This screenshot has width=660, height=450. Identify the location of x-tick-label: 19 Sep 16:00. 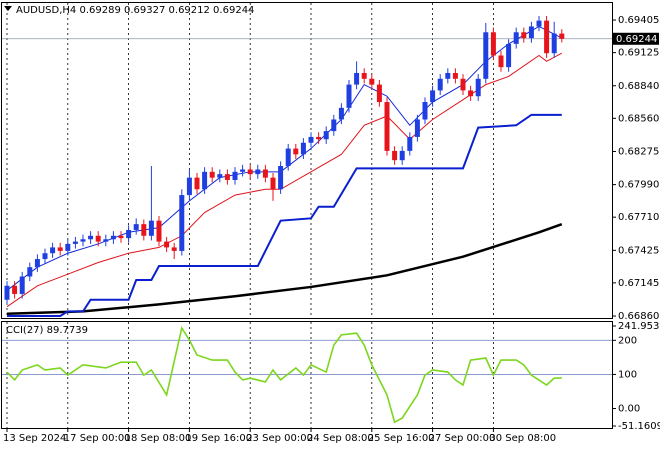
(218, 438).